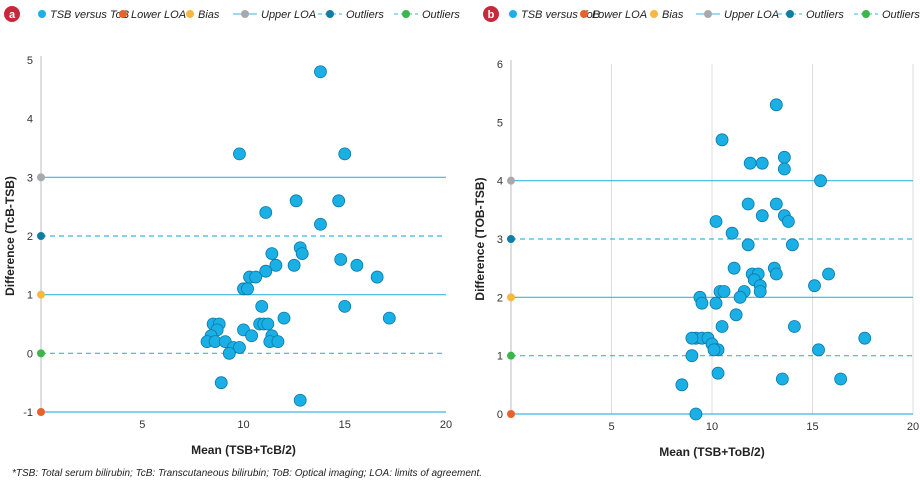 The image size is (920, 495). What do you see at coordinates (30, 178) in the screenshot?
I see `y-tick-label: 3` at bounding box center [30, 178].